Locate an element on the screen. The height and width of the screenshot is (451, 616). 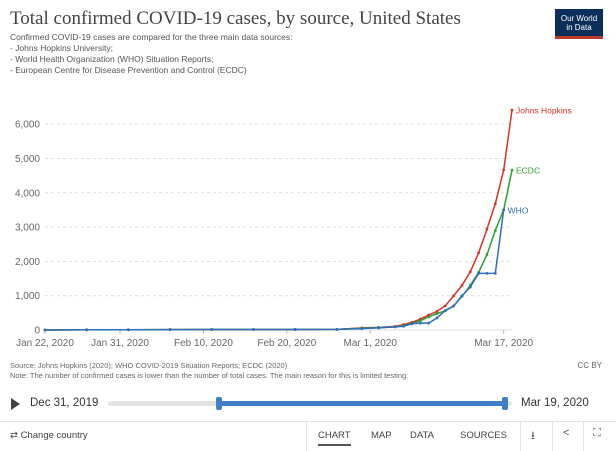
change-country-button: ⇄ Change country is located at coordinates (49, 435).